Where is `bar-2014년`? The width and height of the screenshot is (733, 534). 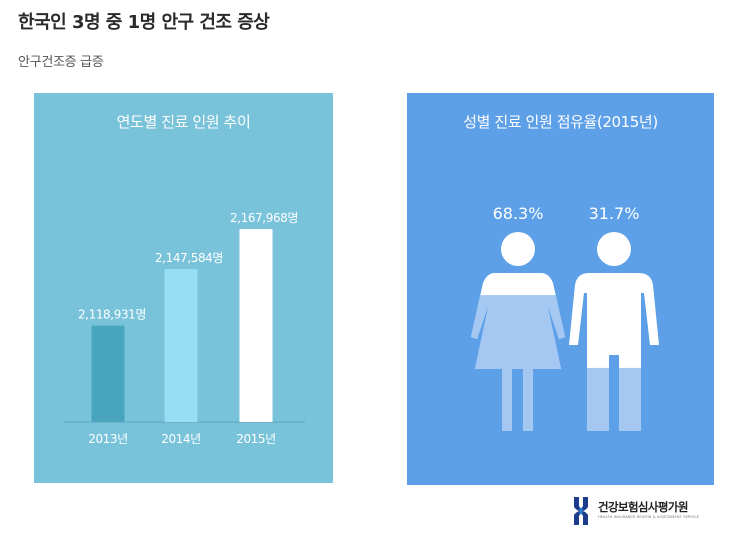 bar-2014년 is located at coordinates (181, 345).